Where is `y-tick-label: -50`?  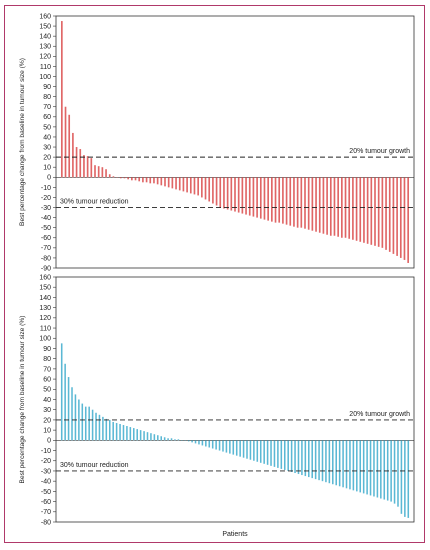 y-tick-label: -50 is located at coordinates (46, 492).